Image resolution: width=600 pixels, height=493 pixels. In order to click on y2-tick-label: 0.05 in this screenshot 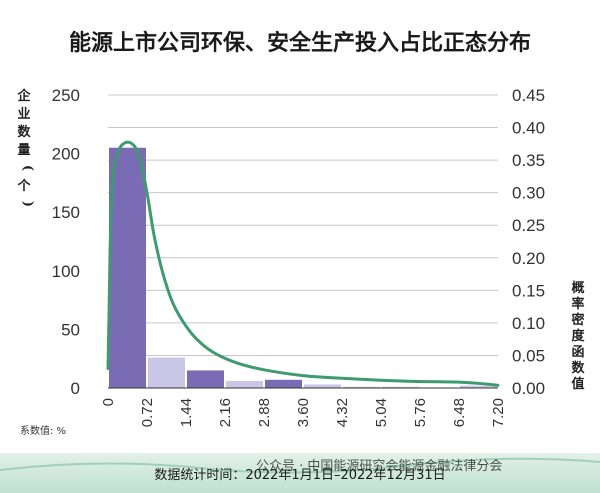, I will do `click(528, 355)`.